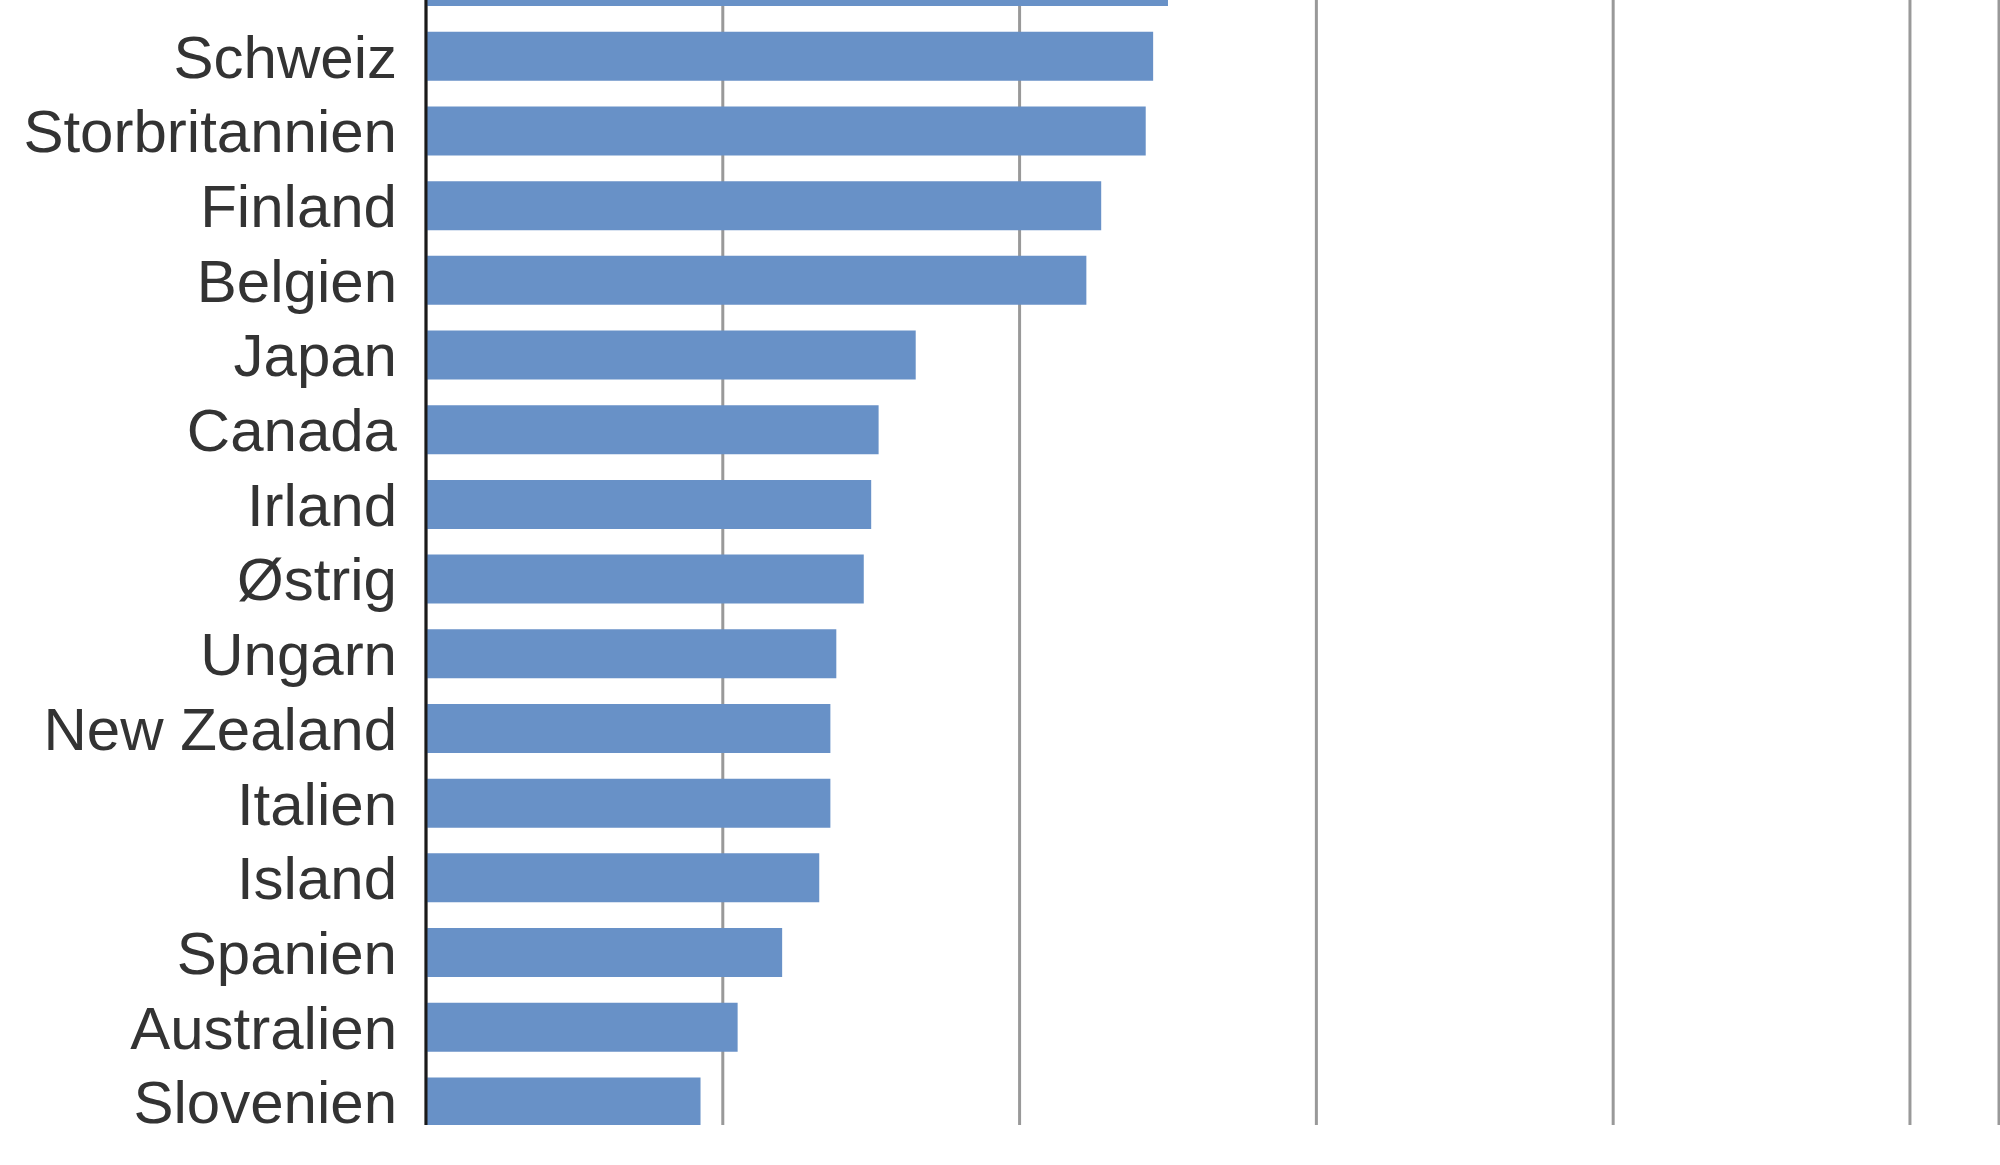 The image size is (2000, 1165). Describe the element at coordinates (286, 953) in the screenshot. I see `y-tick-label: Spanien` at that location.